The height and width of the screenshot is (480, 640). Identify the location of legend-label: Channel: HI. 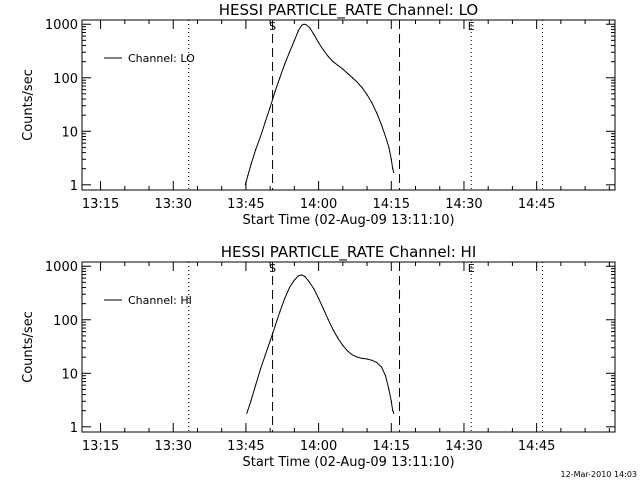
(160, 300).